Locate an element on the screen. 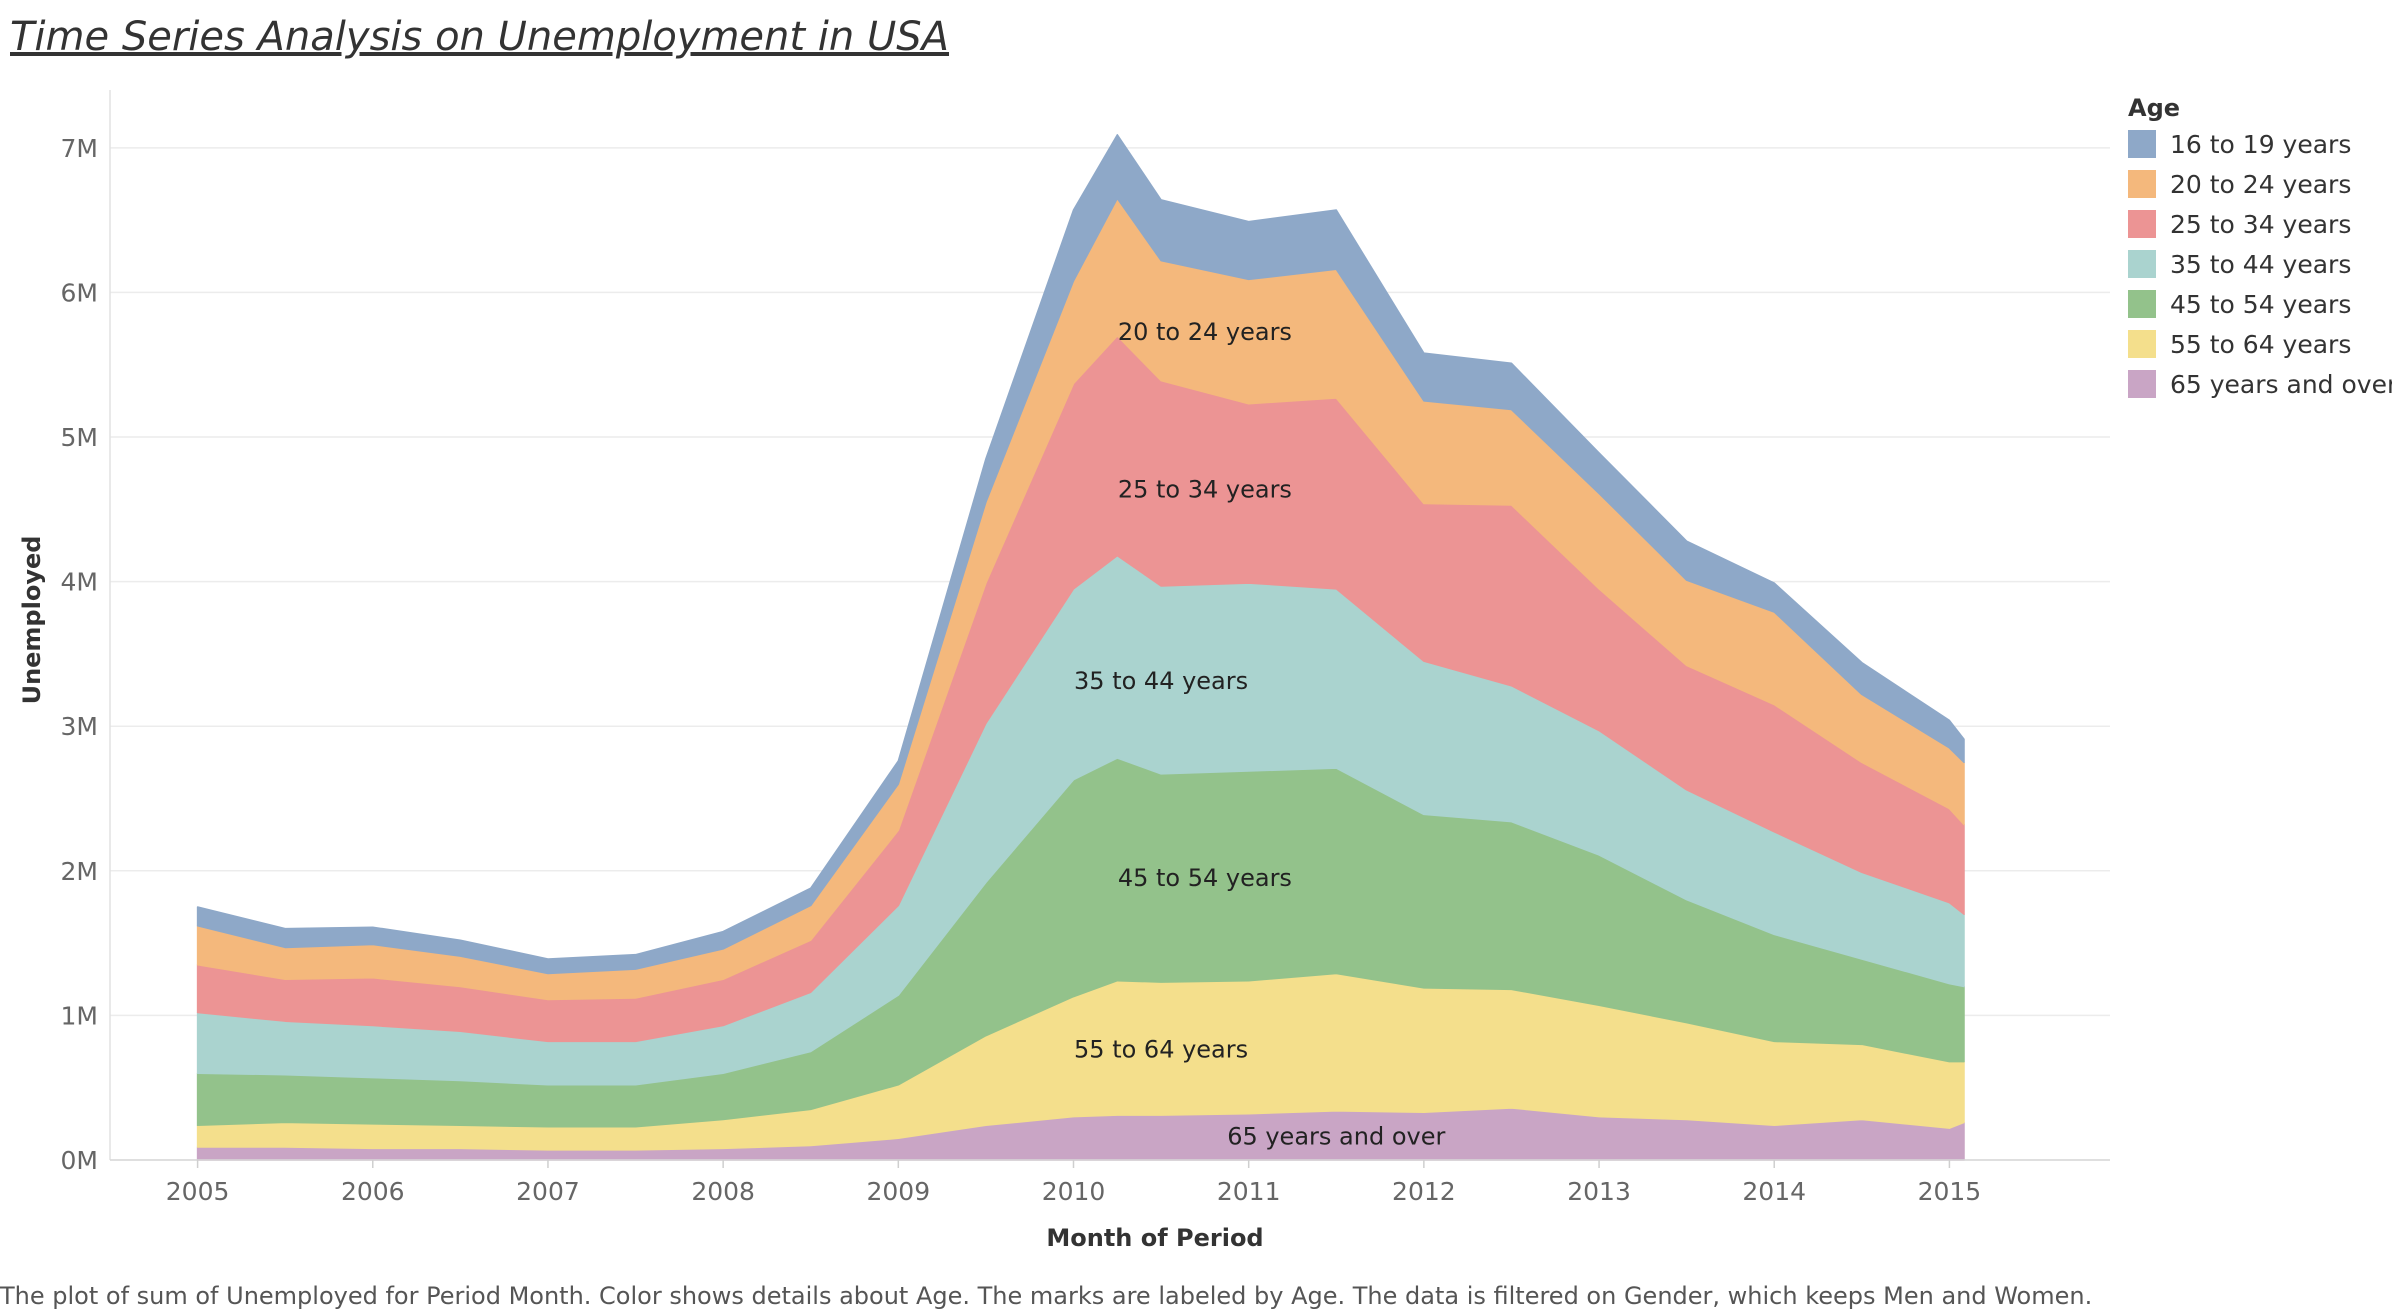  y-tick-label: 1M is located at coordinates (79, 1015).